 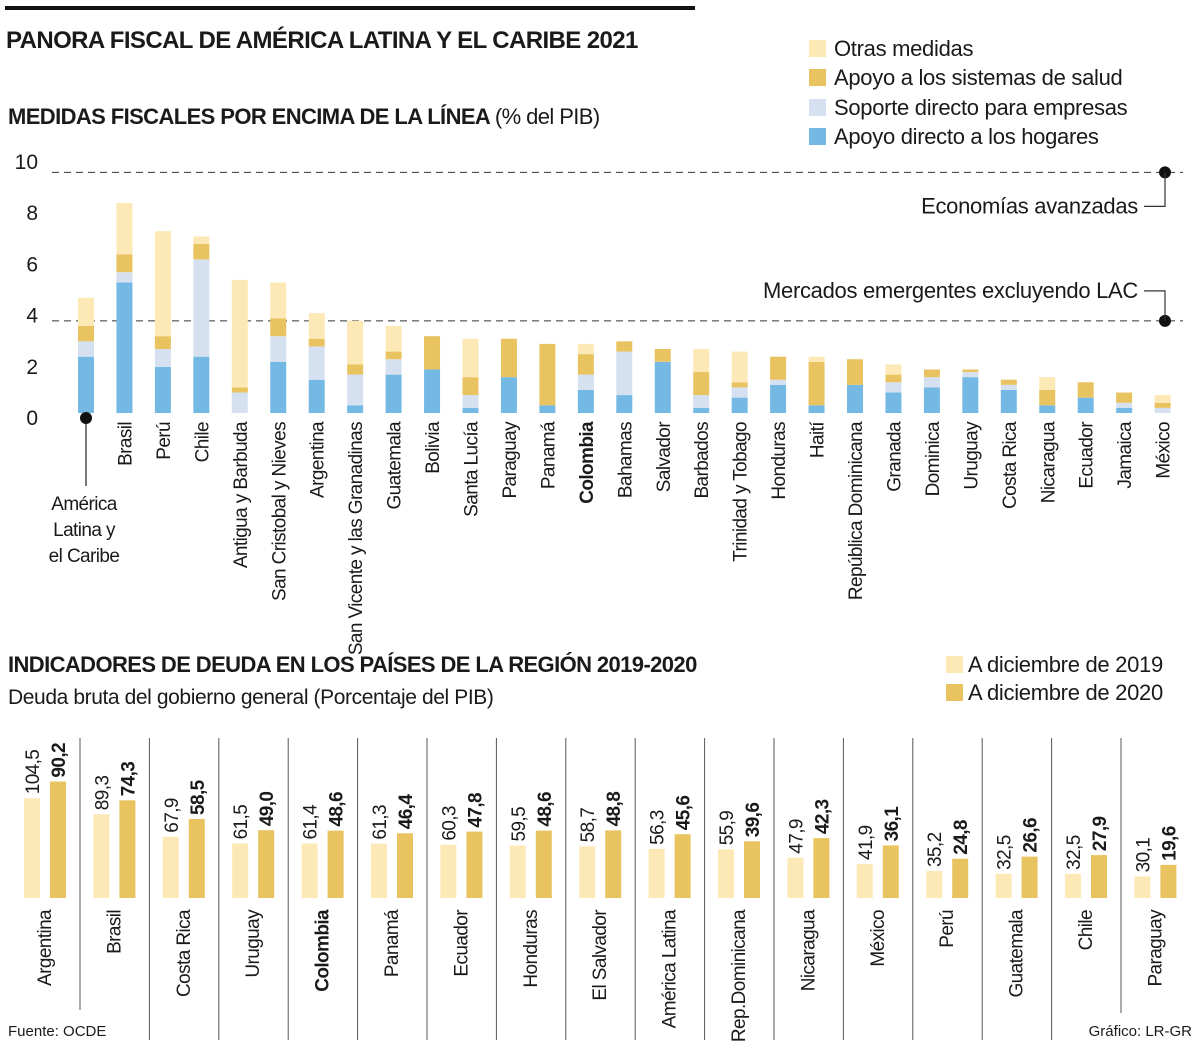 What do you see at coordinates (954, 664) in the screenshot?
I see `legend-swatch-2019` at bounding box center [954, 664].